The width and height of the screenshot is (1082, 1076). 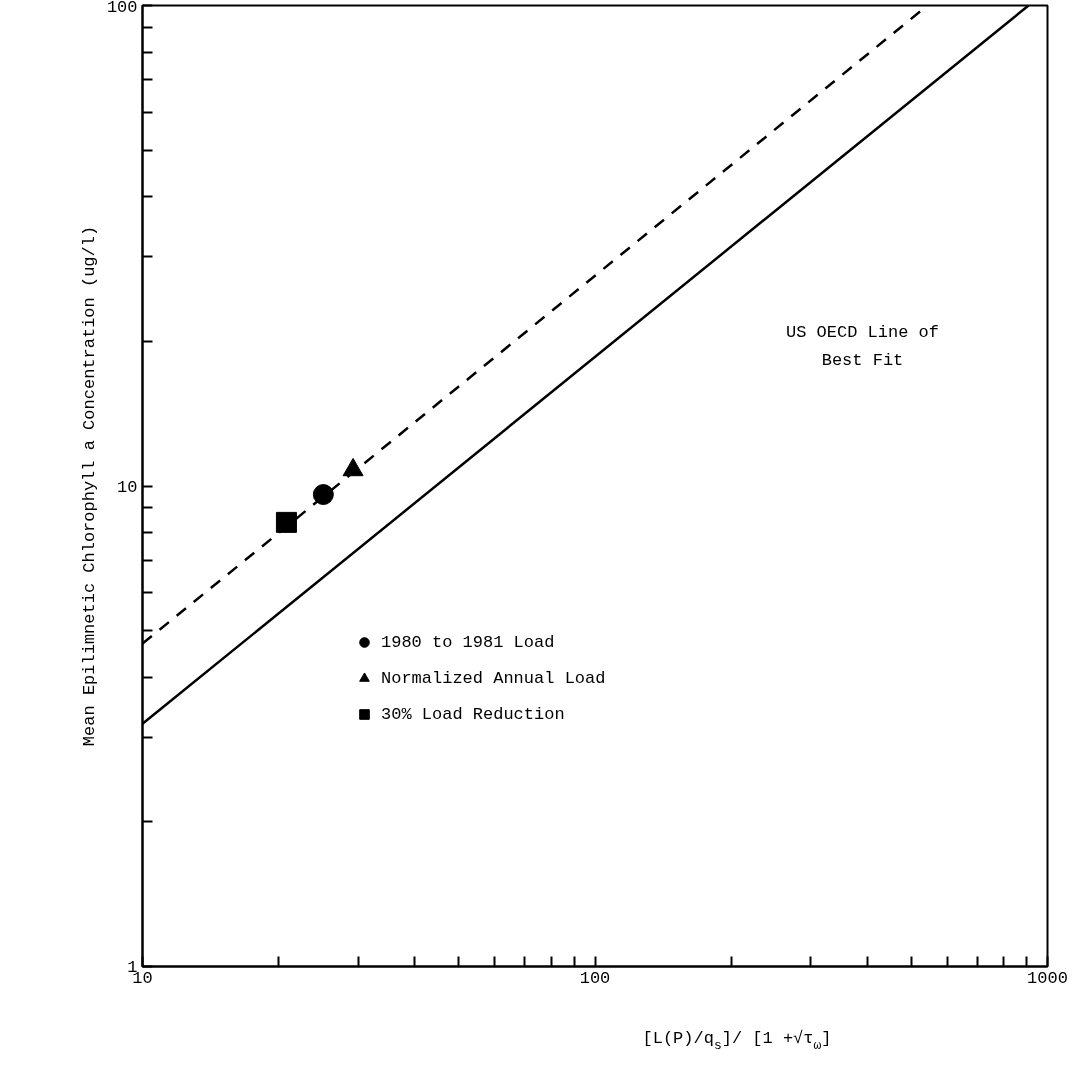 I want to click on x-tick-label: 1000, so click(x=1047, y=978).